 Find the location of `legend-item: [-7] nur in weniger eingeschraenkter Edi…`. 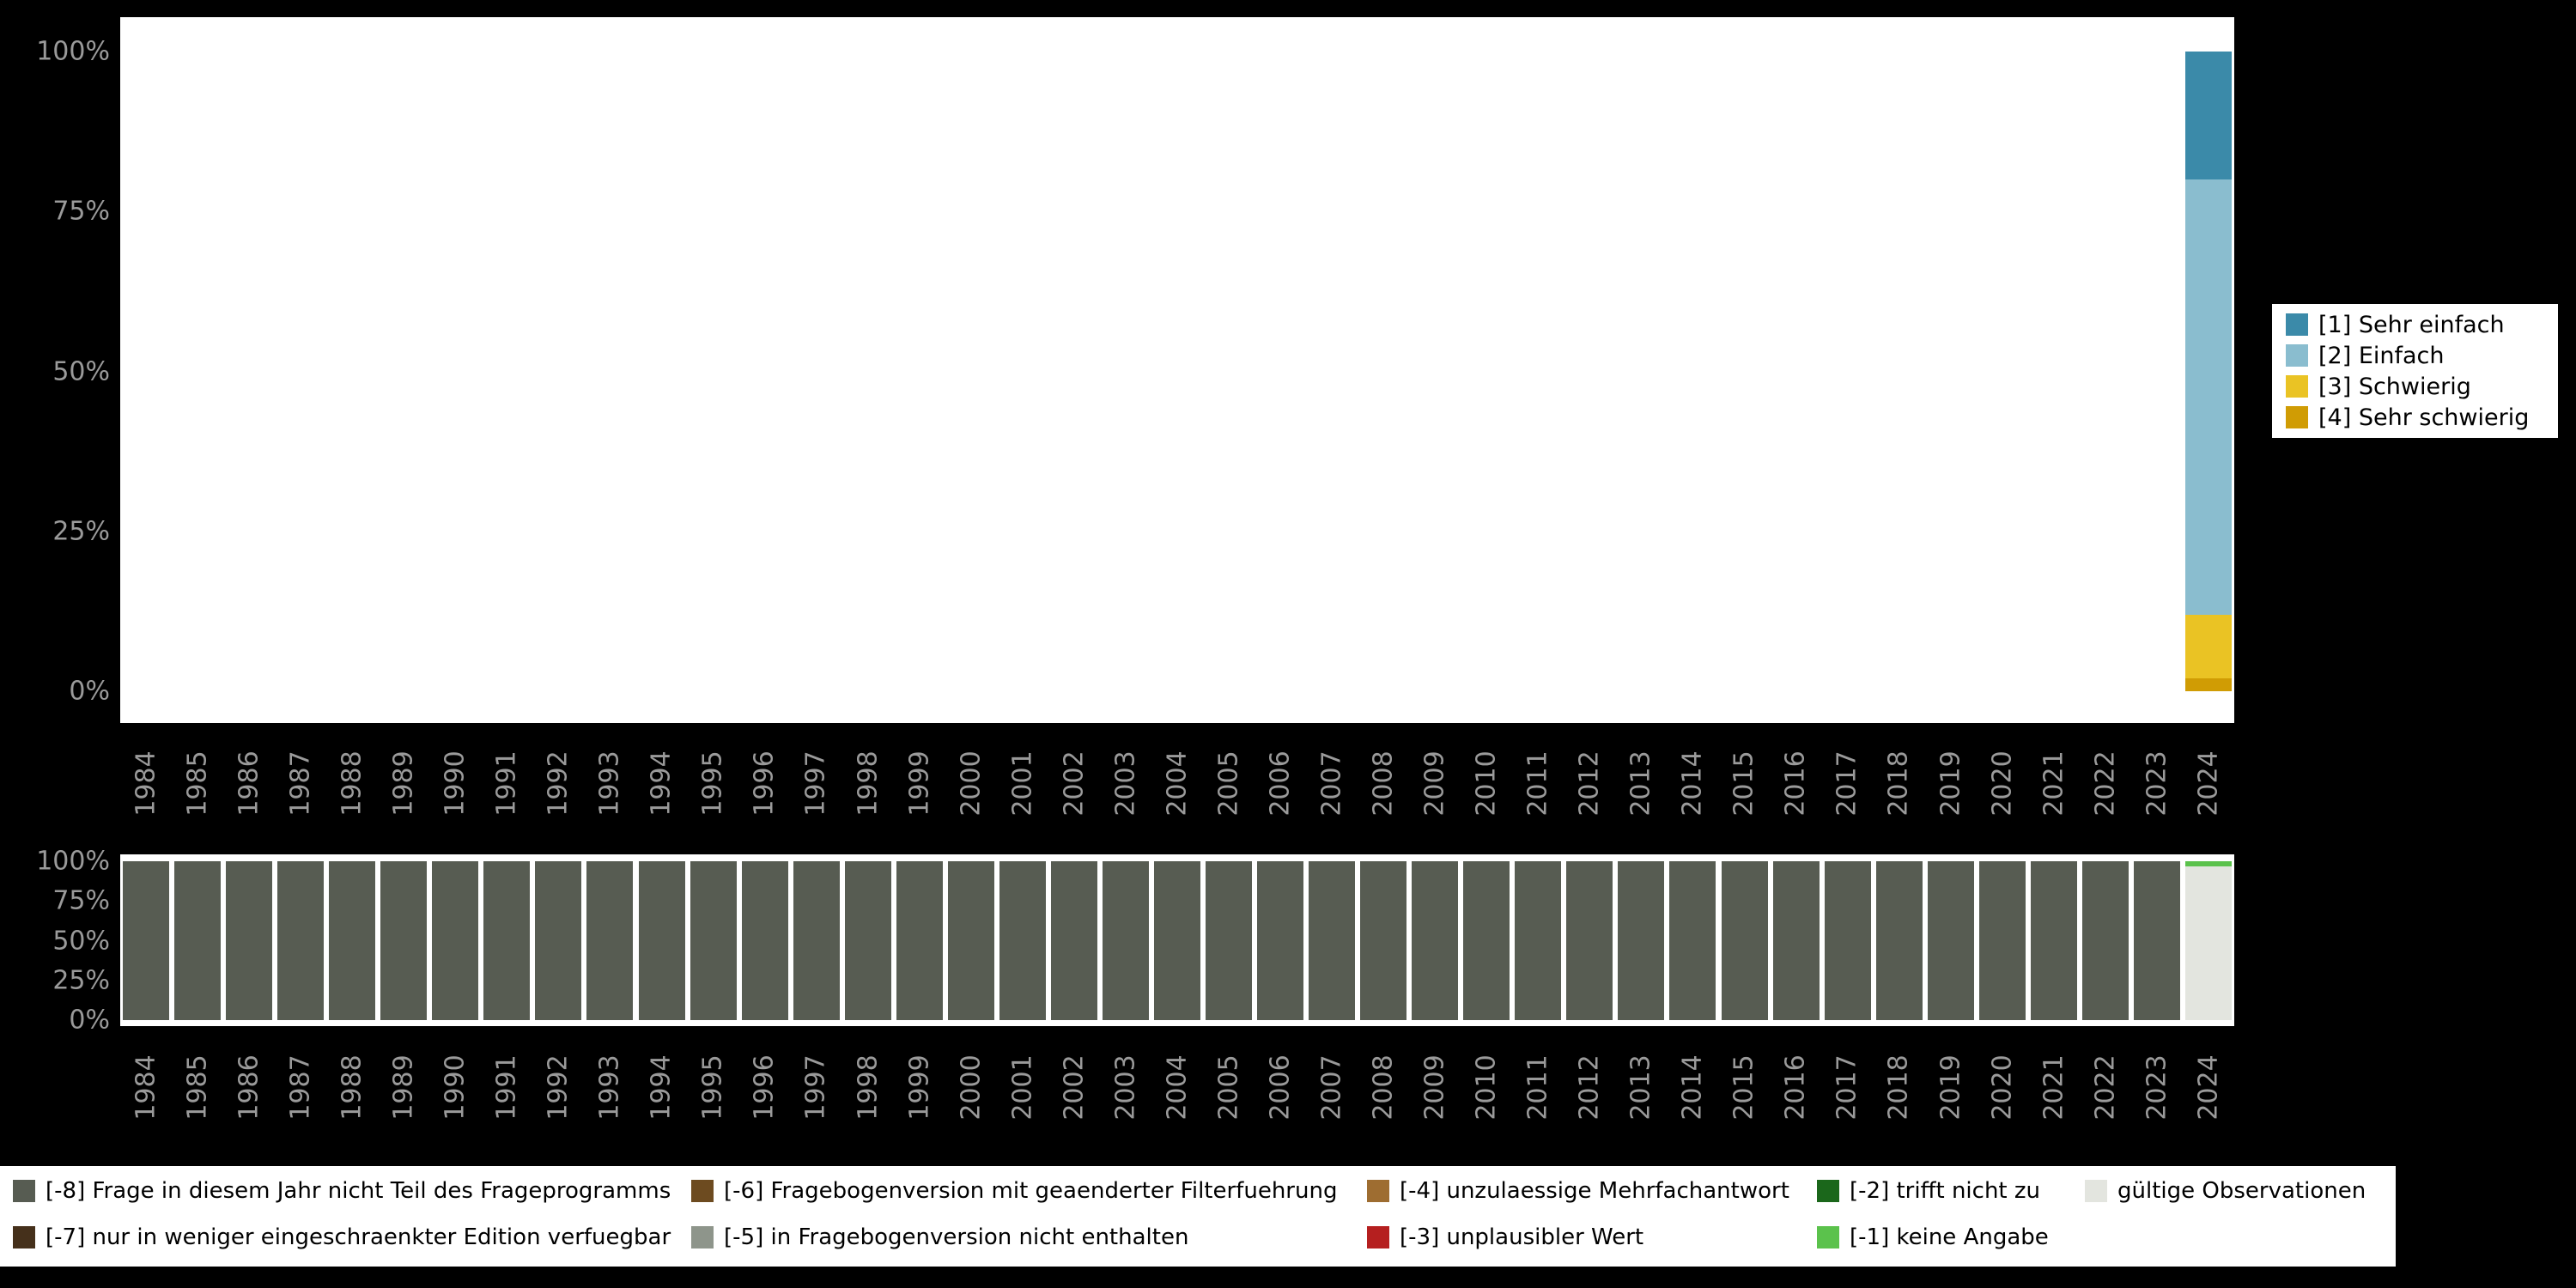

legend-item: [-7] nur in weniger eingeschraenkter Edi… is located at coordinates (342, 1237).